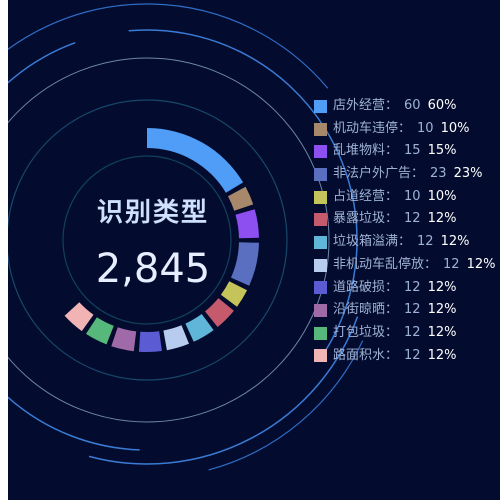  I want to click on legend-label: 暴露垃圾：, so click(366, 219).